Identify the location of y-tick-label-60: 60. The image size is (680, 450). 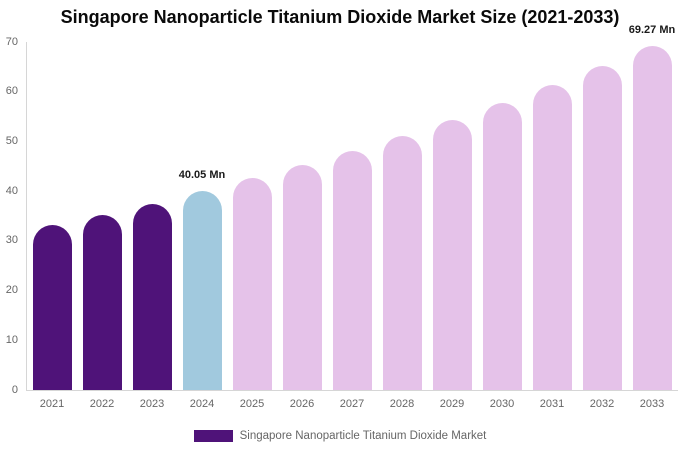
(11, 91).